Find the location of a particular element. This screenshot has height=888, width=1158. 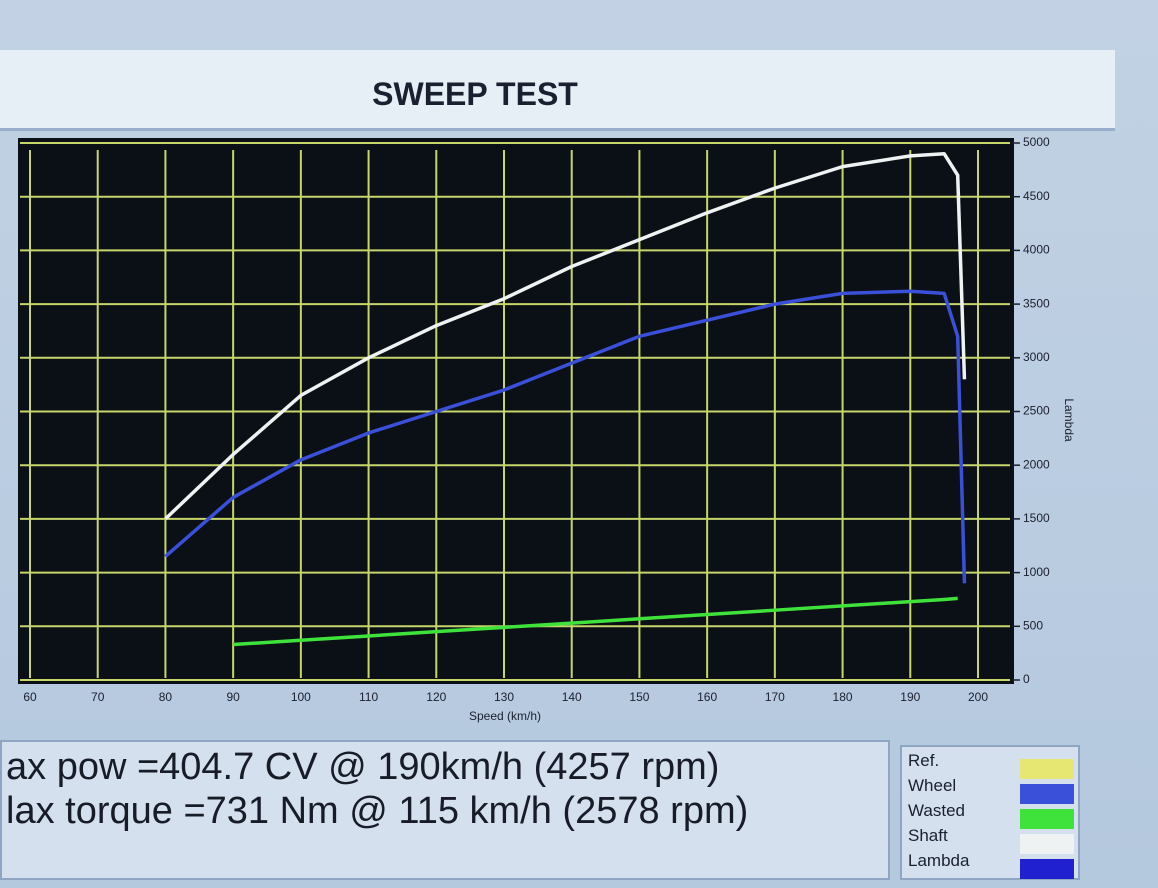

legend-label: Wheel is located at coordinates (932, 785).